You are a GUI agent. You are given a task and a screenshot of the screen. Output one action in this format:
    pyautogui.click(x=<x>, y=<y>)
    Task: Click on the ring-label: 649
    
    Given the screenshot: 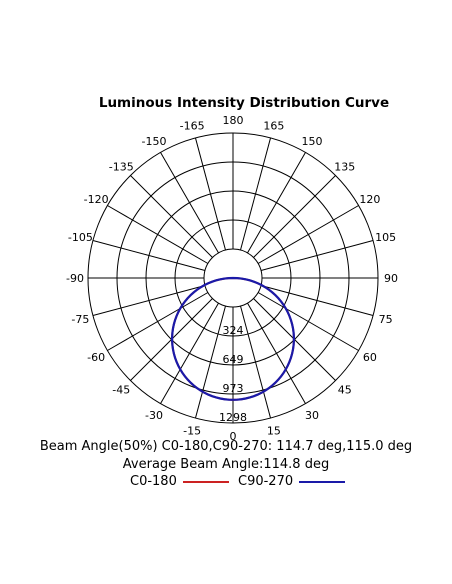 What is the action you would take?
    pyautogui.click(x=233, y=359)
    